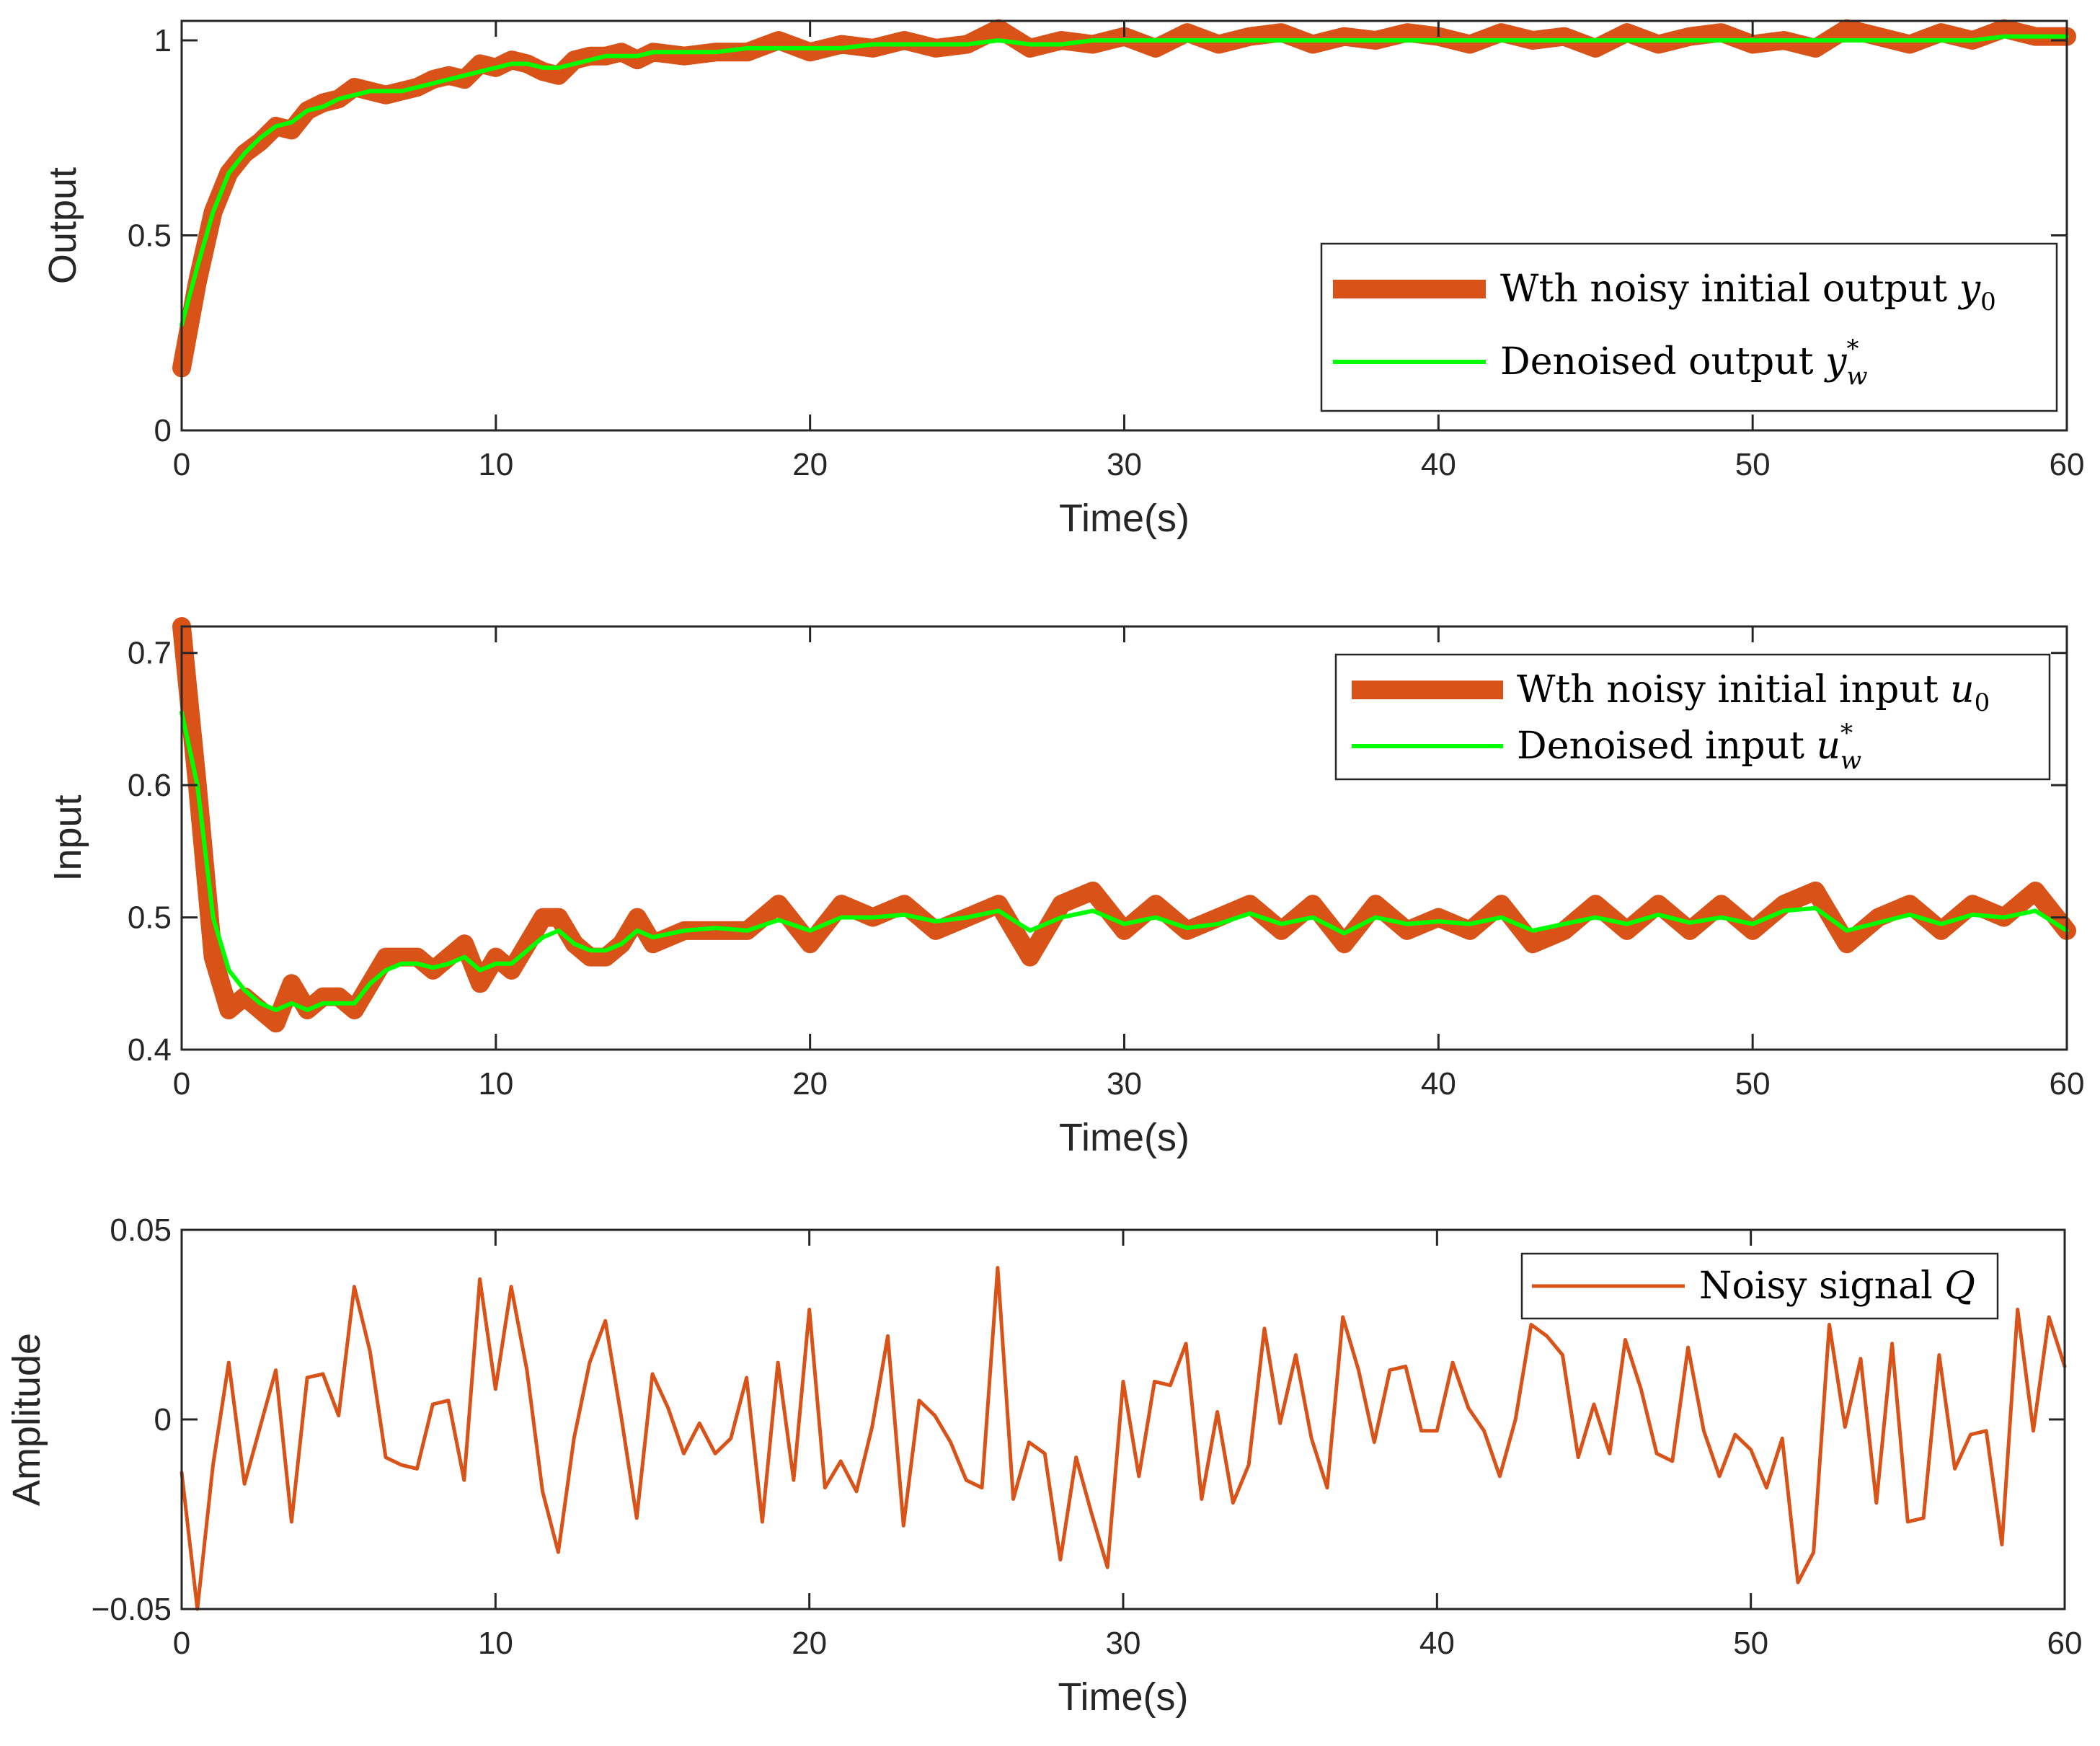  What do you see at coordinates (27, 1419) in the screenshot?
I see `y-axis-label: Amplitude` at bounding box center [27, 1419].